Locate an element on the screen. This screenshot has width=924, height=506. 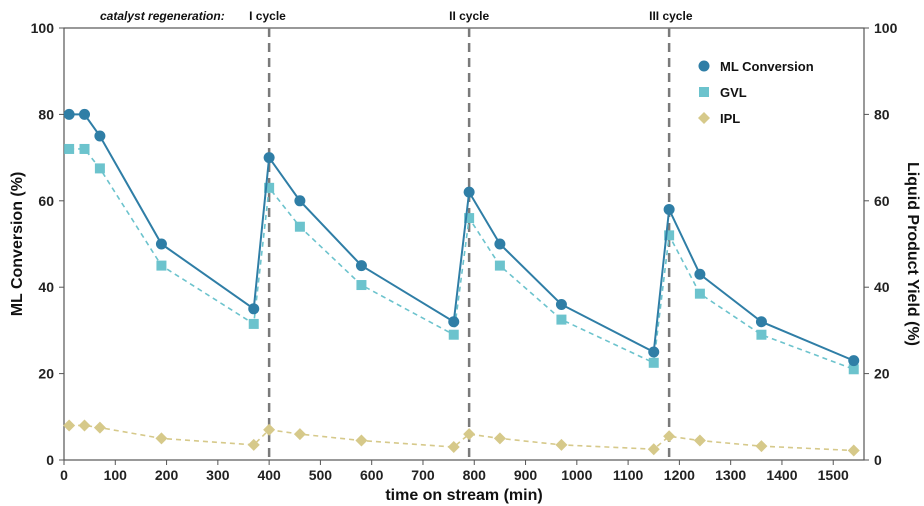
legend-label: IPL is located at coordinates (730, 118).